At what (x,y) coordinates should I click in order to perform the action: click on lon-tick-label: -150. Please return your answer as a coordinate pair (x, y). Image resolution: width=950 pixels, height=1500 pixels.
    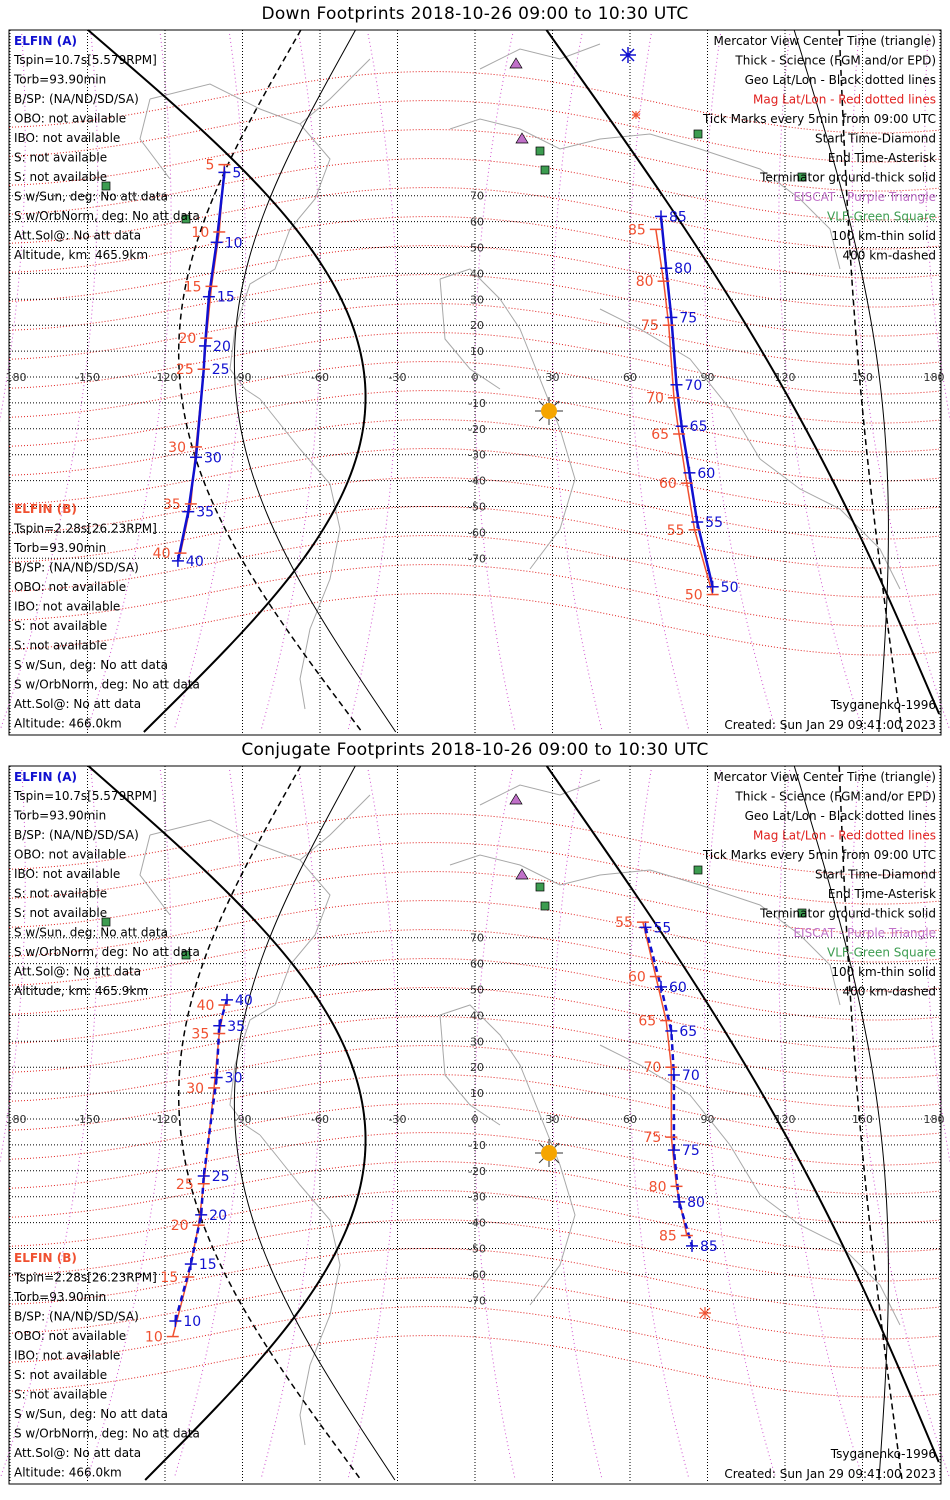
    Looking at the image, I should click on (87, 377).